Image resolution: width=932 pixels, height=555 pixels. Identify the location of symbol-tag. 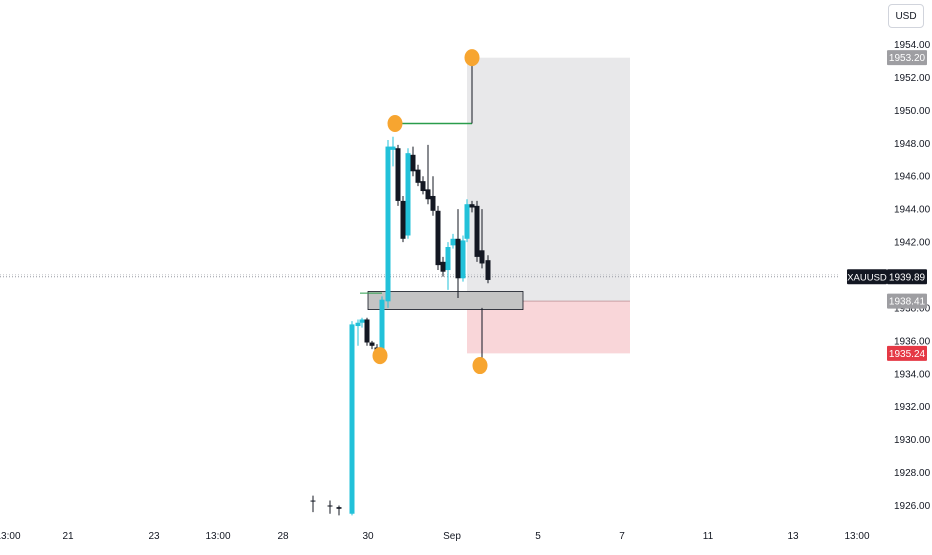
(867, 277).